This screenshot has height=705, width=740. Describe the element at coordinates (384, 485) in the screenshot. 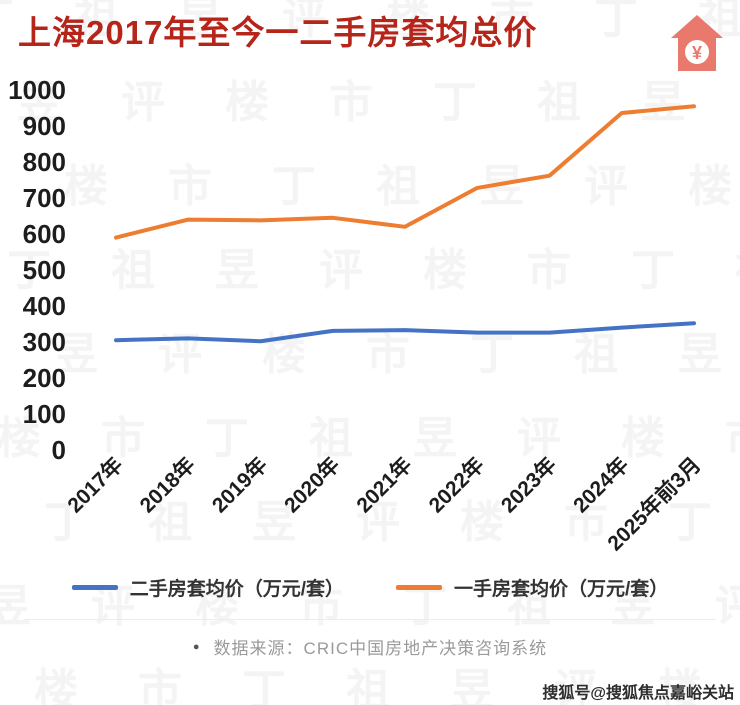

I see `x-tick-label: 2021年` at that location.